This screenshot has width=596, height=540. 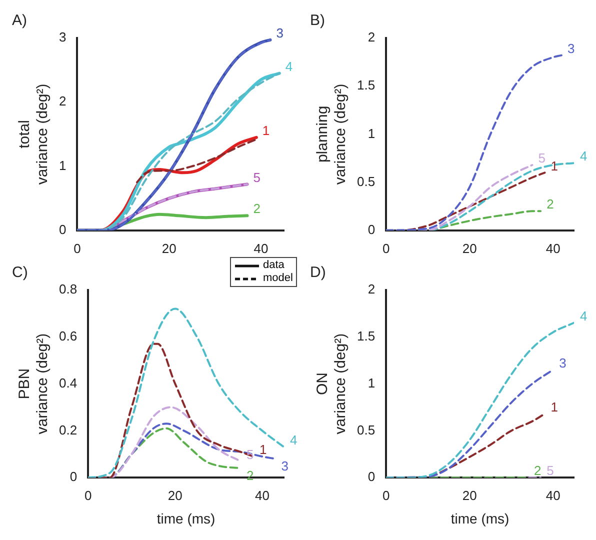 I want to click on chart-title: B), so click(x=318, y=21).